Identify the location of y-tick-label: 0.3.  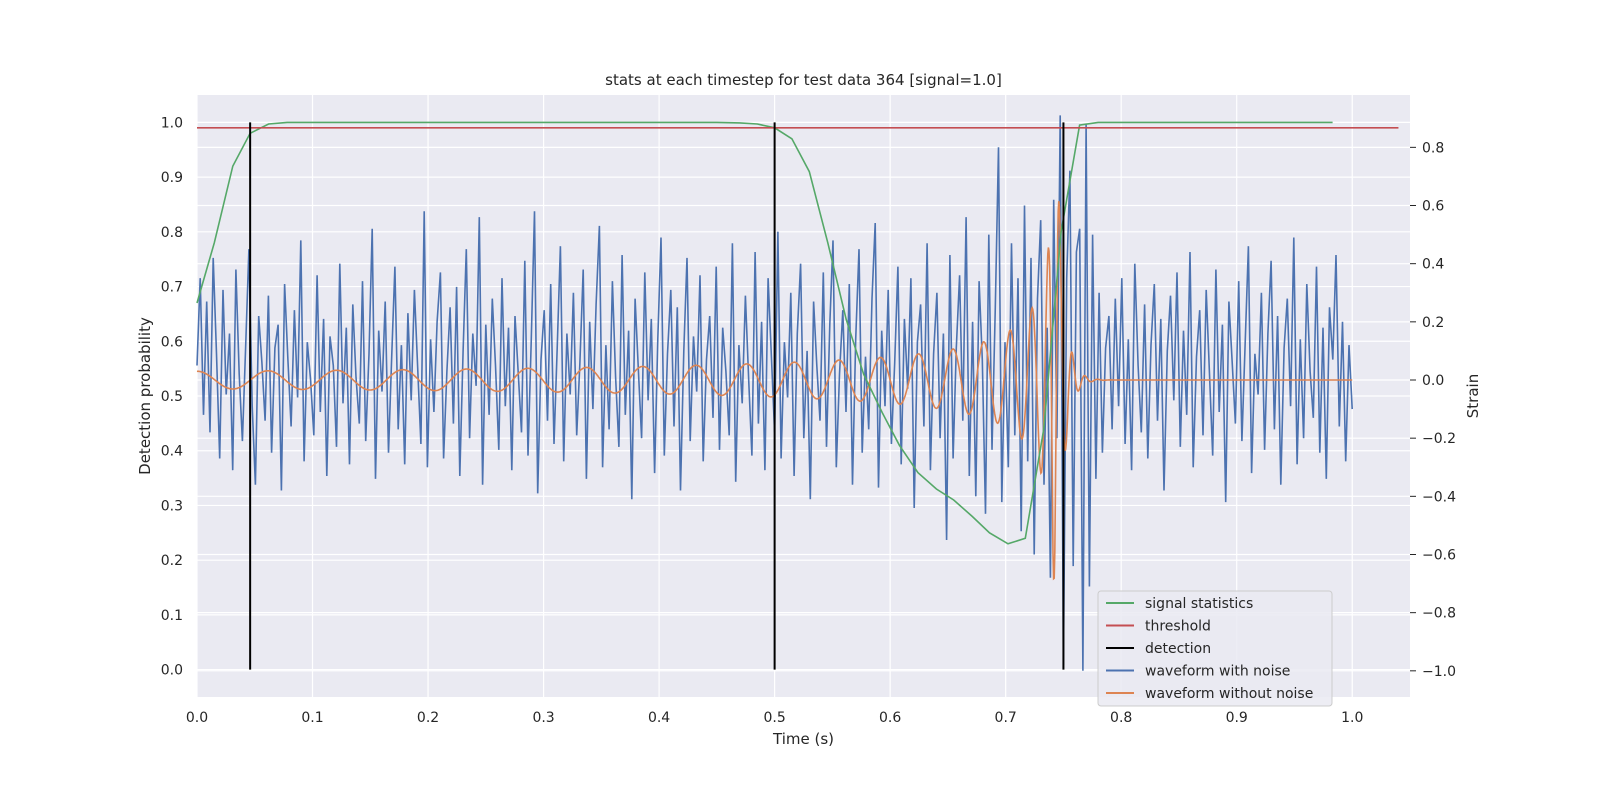
(172, 506).